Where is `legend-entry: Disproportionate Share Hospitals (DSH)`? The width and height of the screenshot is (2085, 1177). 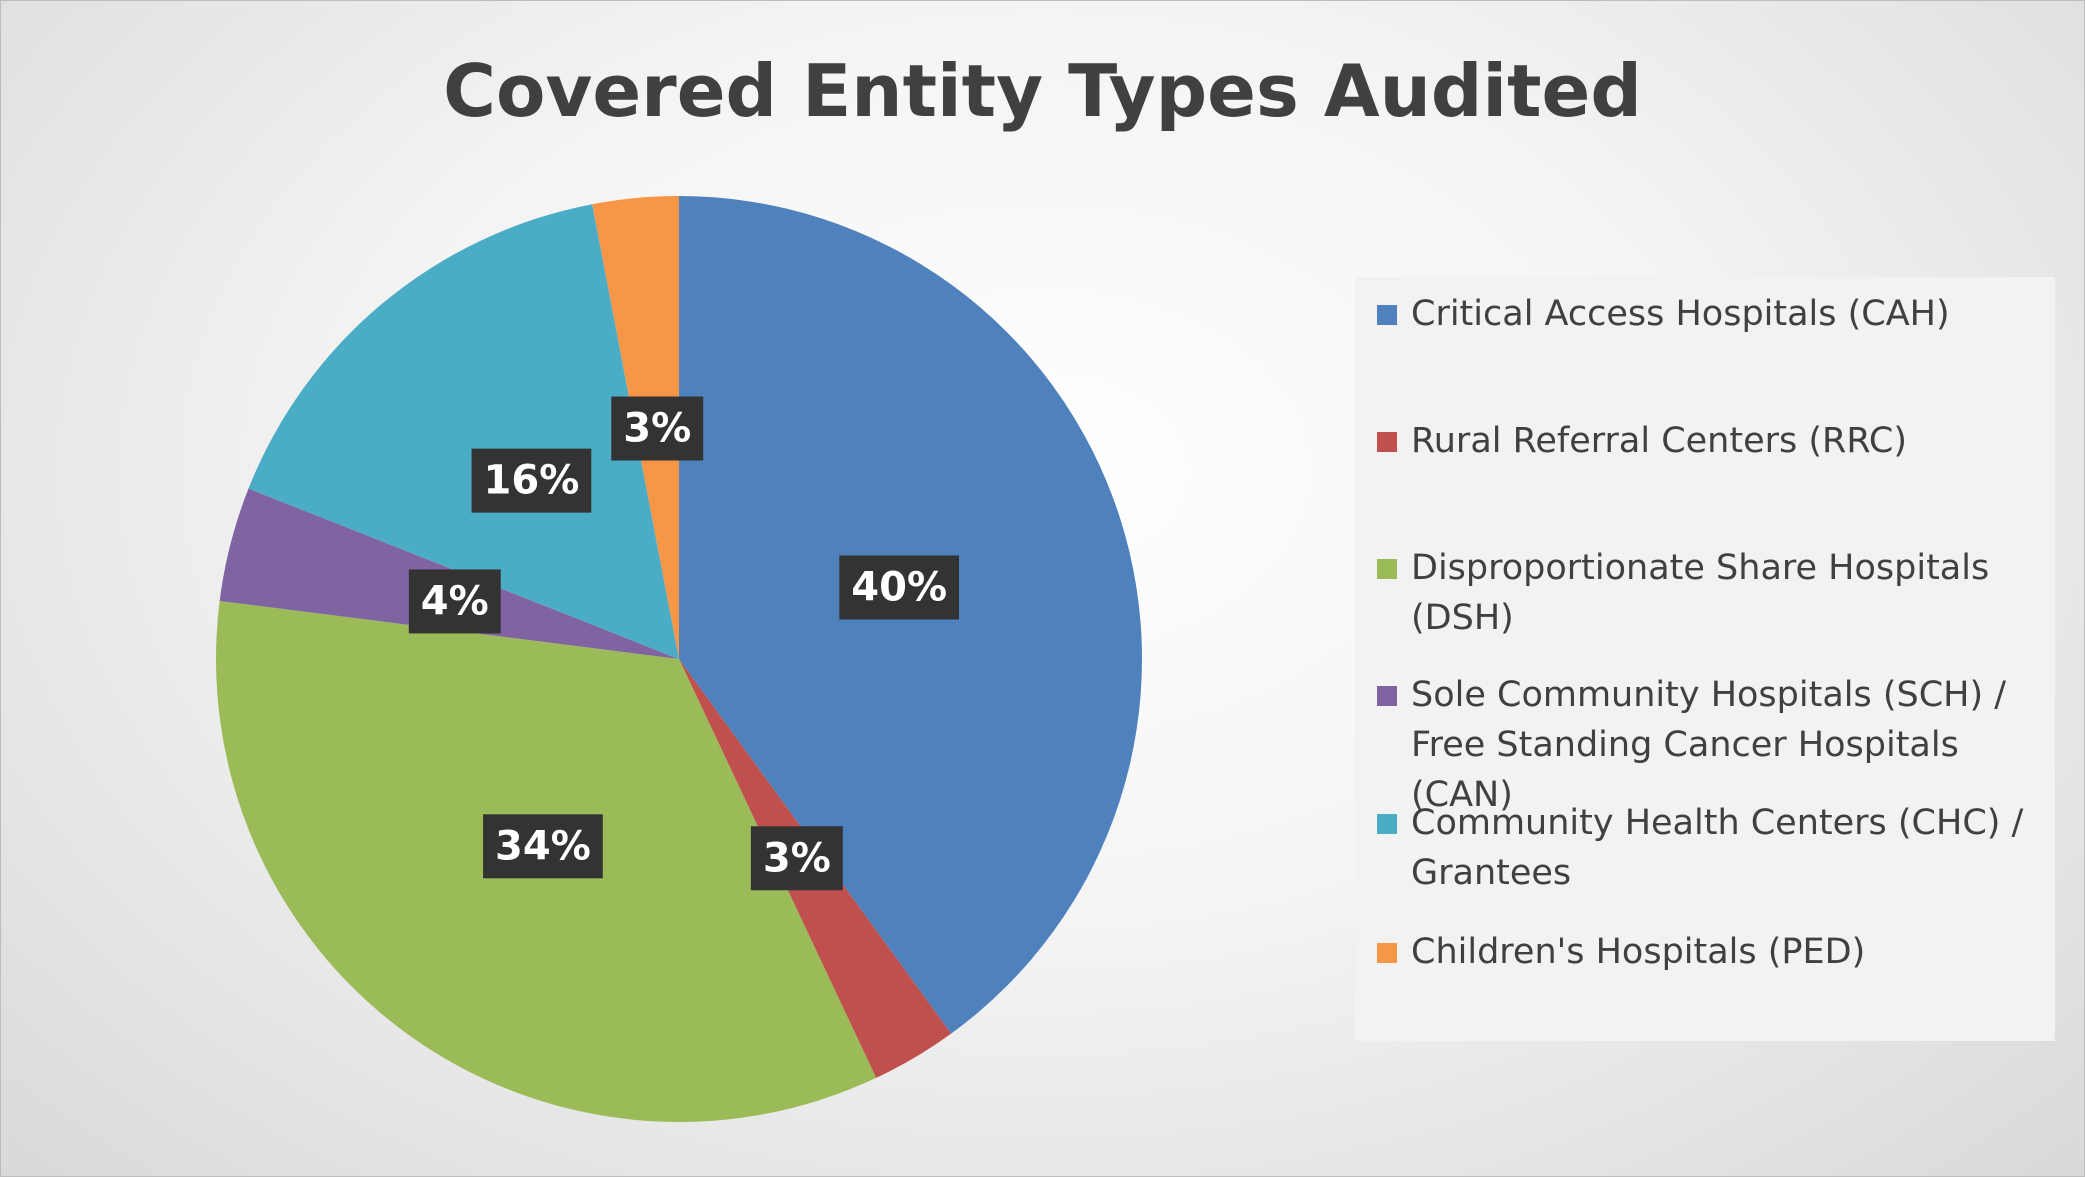
legend-entry: Disproportionate Share Hospitals (DSH) is located at coordinates (1712, 593).